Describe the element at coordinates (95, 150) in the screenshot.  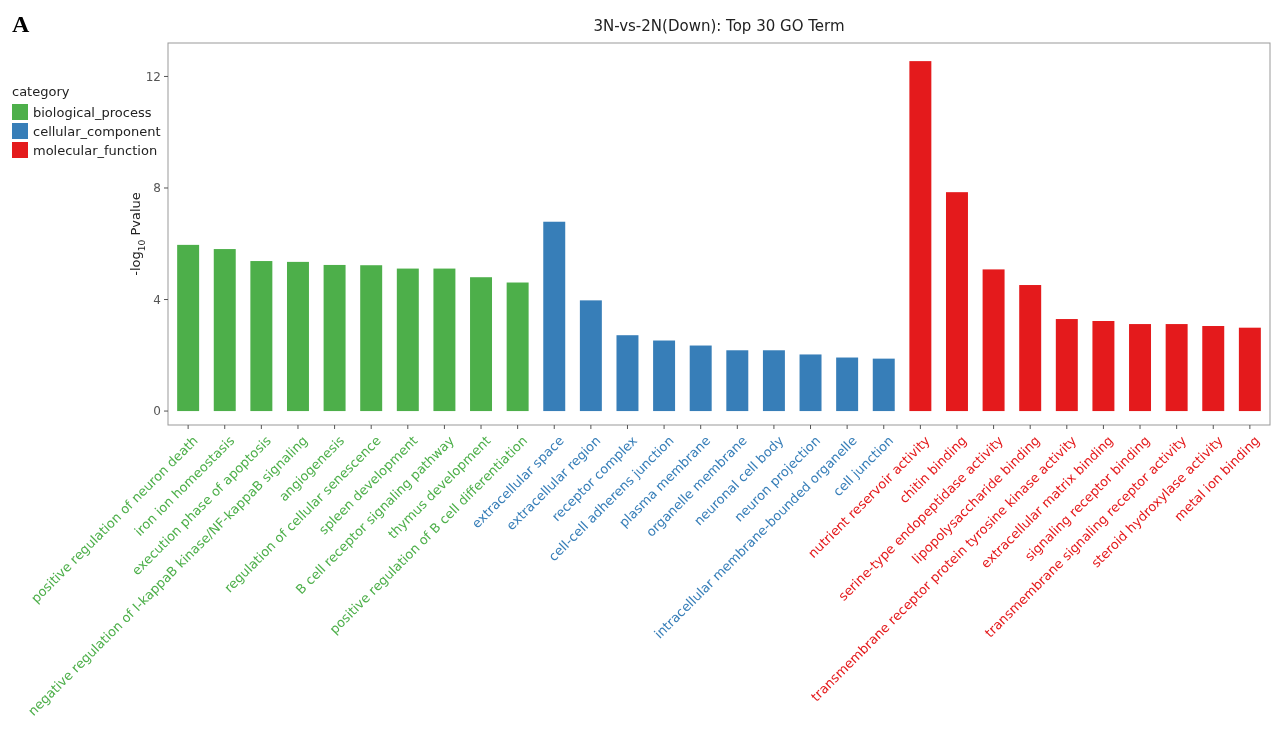
I see `legend-label: molecular_function` at that location.